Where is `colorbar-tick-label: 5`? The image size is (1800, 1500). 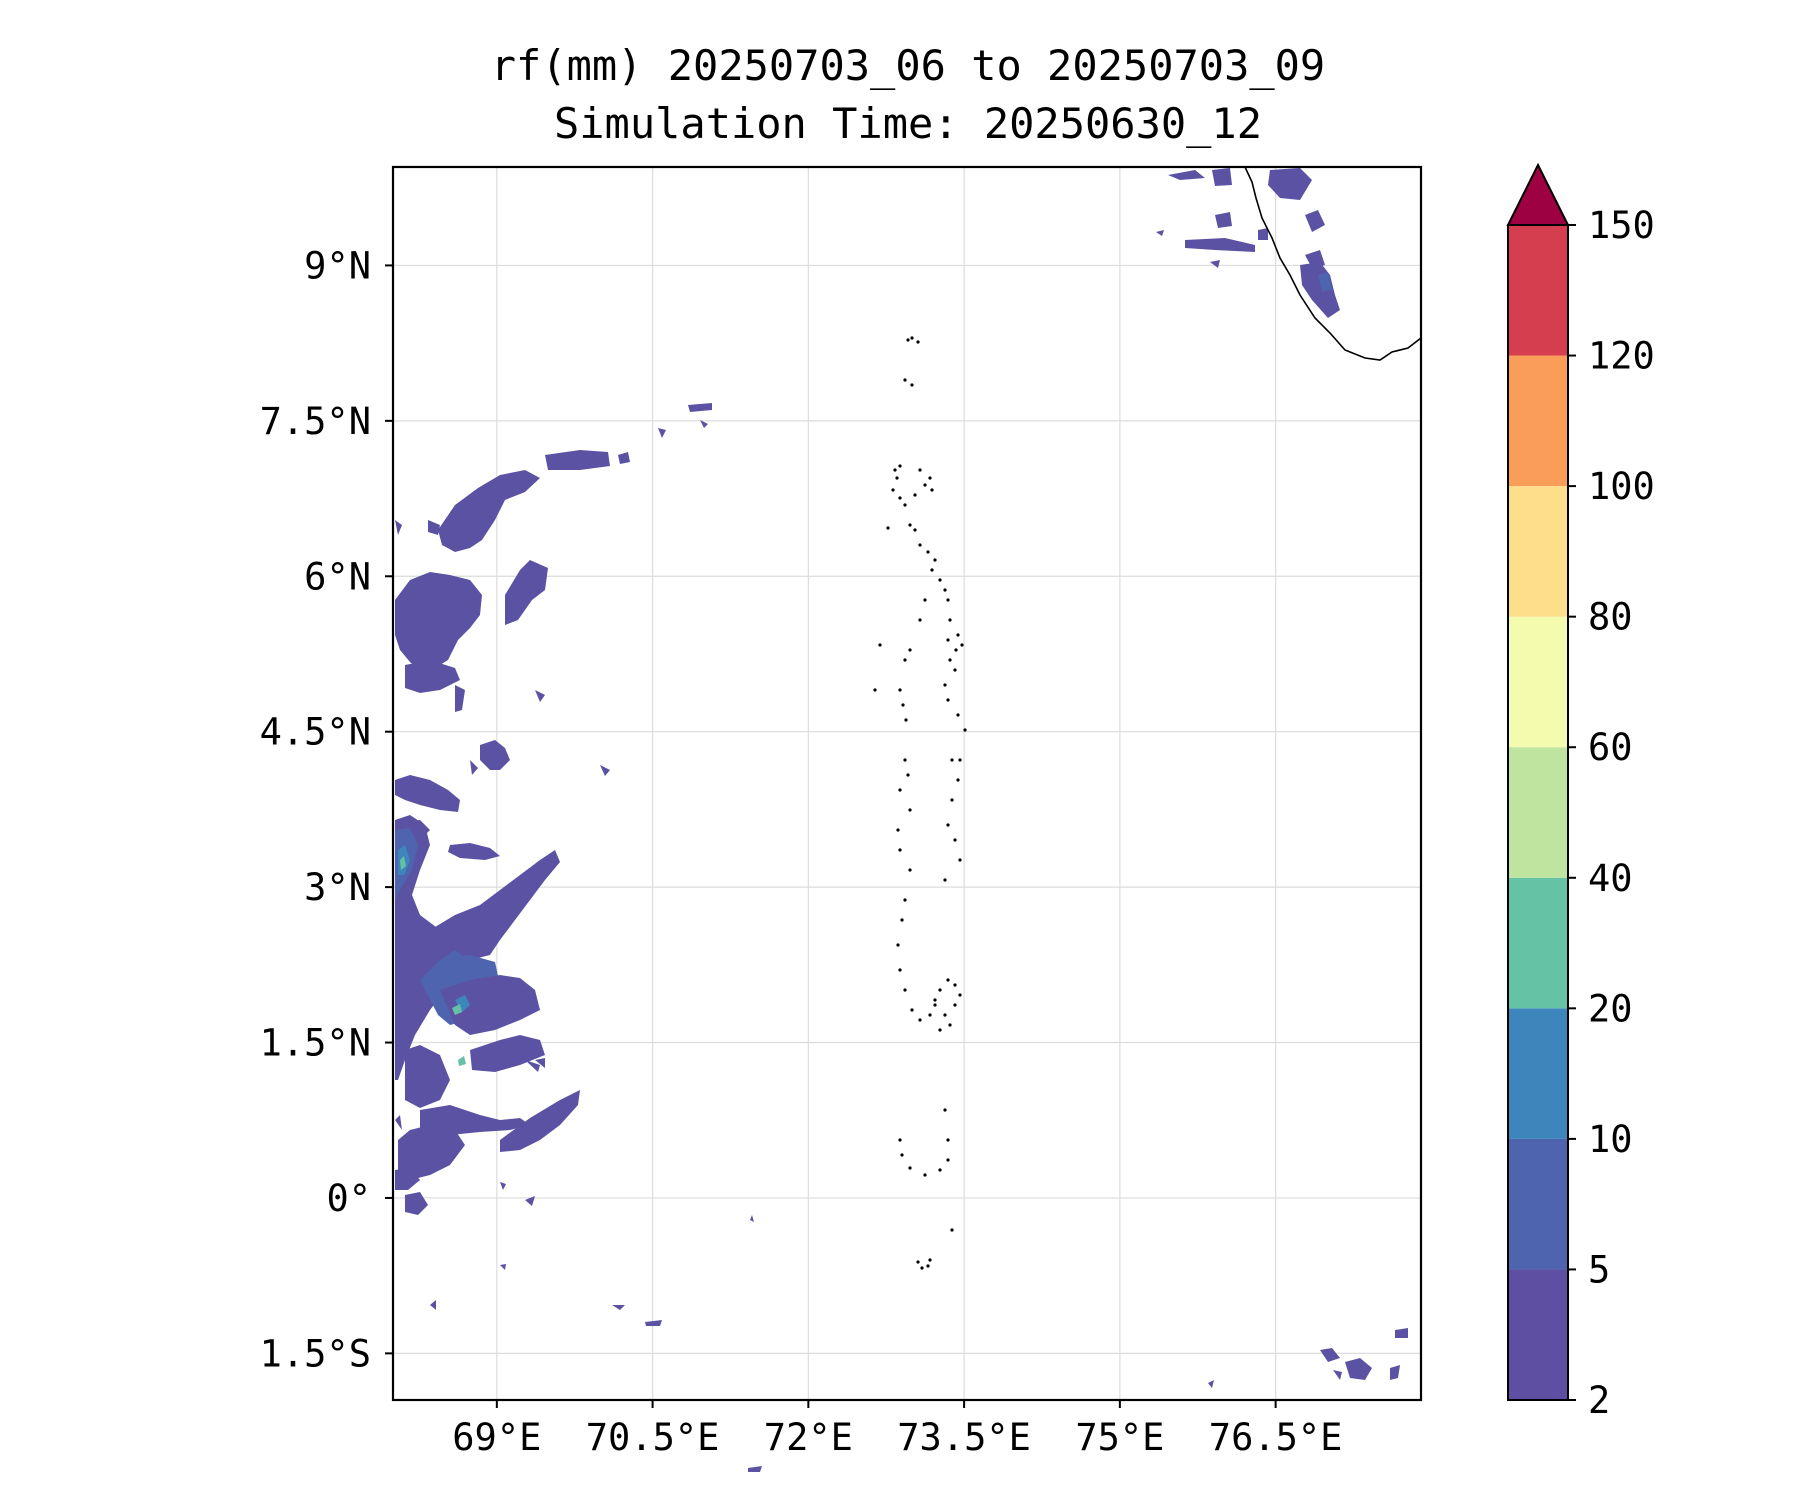 colorbar-tick-label: 5 is located at coordinates (1599, 1269).